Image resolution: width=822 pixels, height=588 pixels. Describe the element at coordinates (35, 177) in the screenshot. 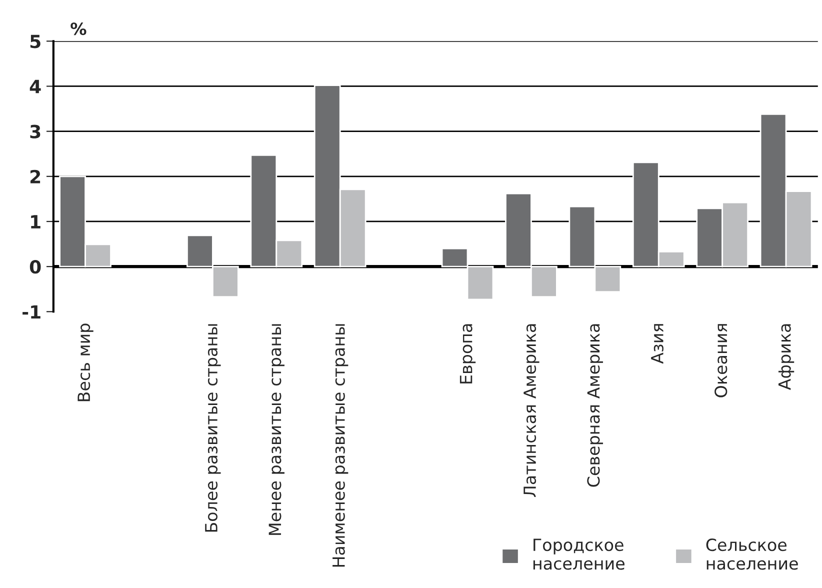

I see `y-tick-label: 2` at that location.